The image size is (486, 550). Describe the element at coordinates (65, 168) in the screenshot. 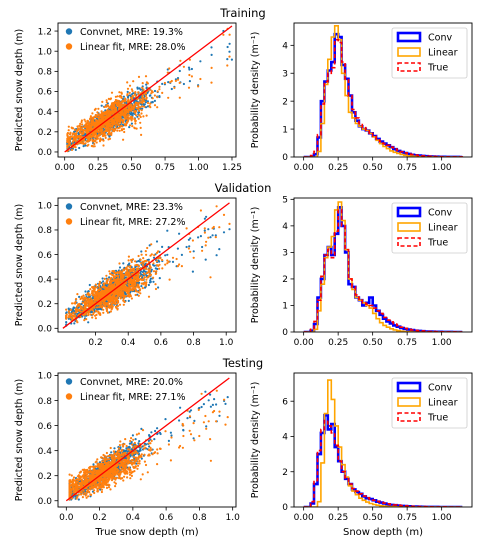

I see `x-tick-label: 0.00` at that location.